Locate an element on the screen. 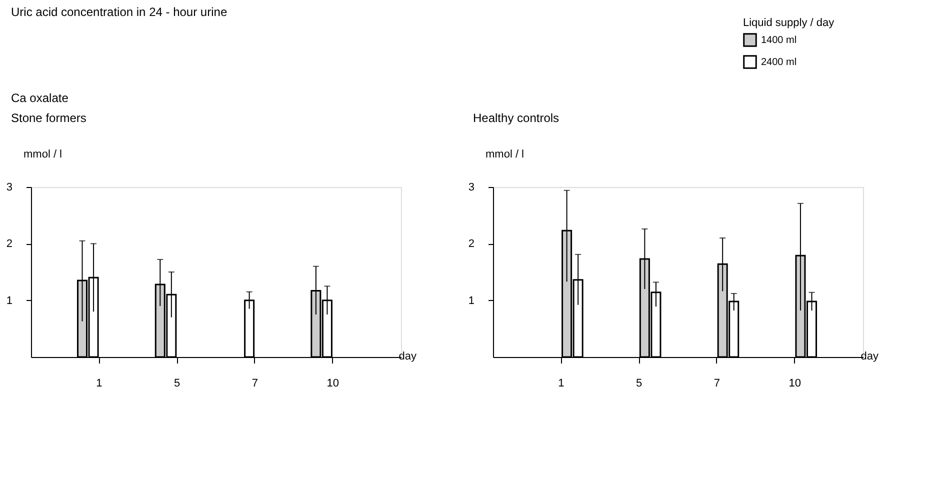  chart-subtitle: Ca oxalate Stone formers is located at coordinates (48, 108).